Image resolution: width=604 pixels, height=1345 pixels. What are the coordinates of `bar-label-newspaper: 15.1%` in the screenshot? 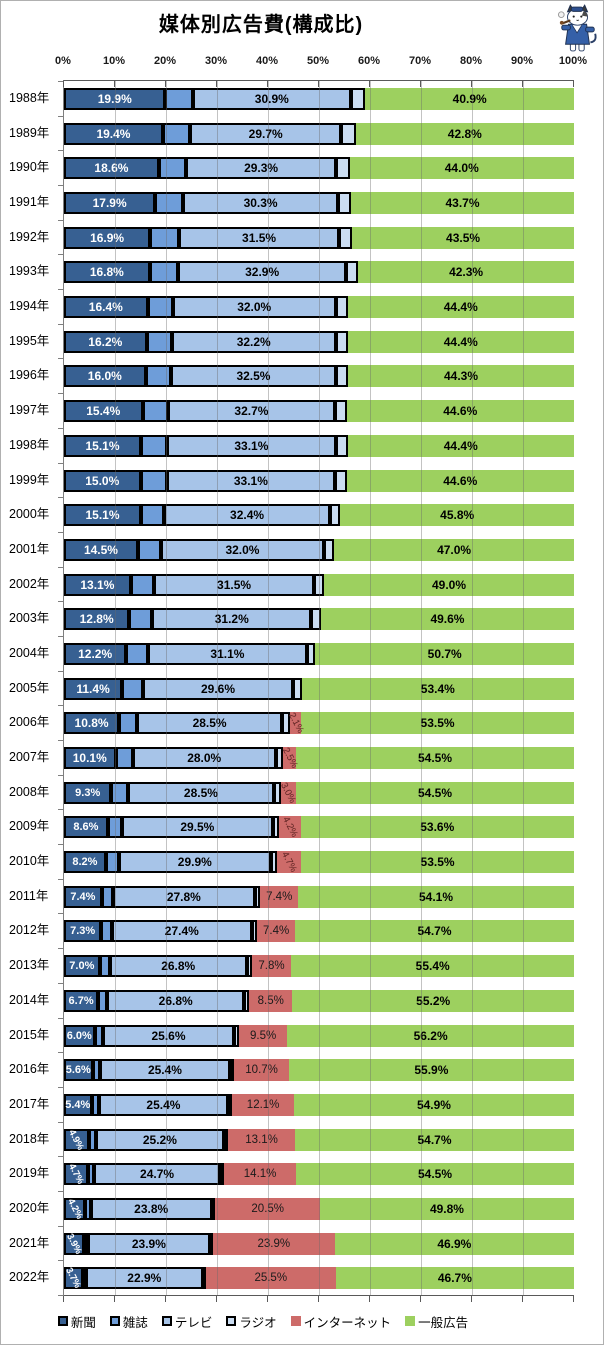 It's located at (102, 515).